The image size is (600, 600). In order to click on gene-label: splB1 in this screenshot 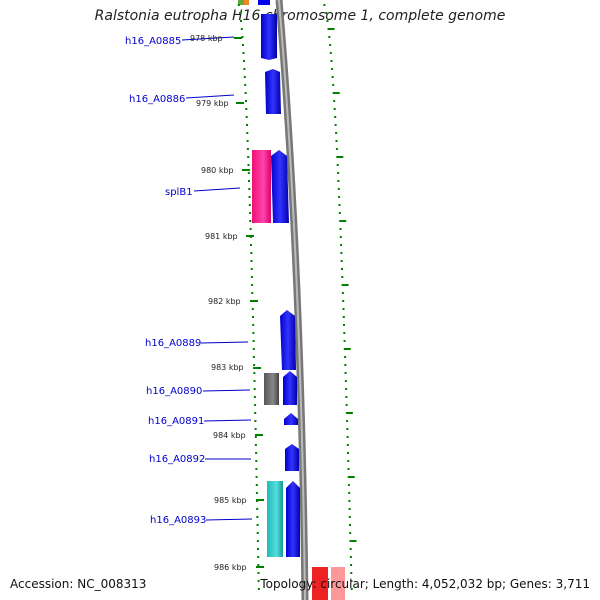, I will do `click(179, 192)`.